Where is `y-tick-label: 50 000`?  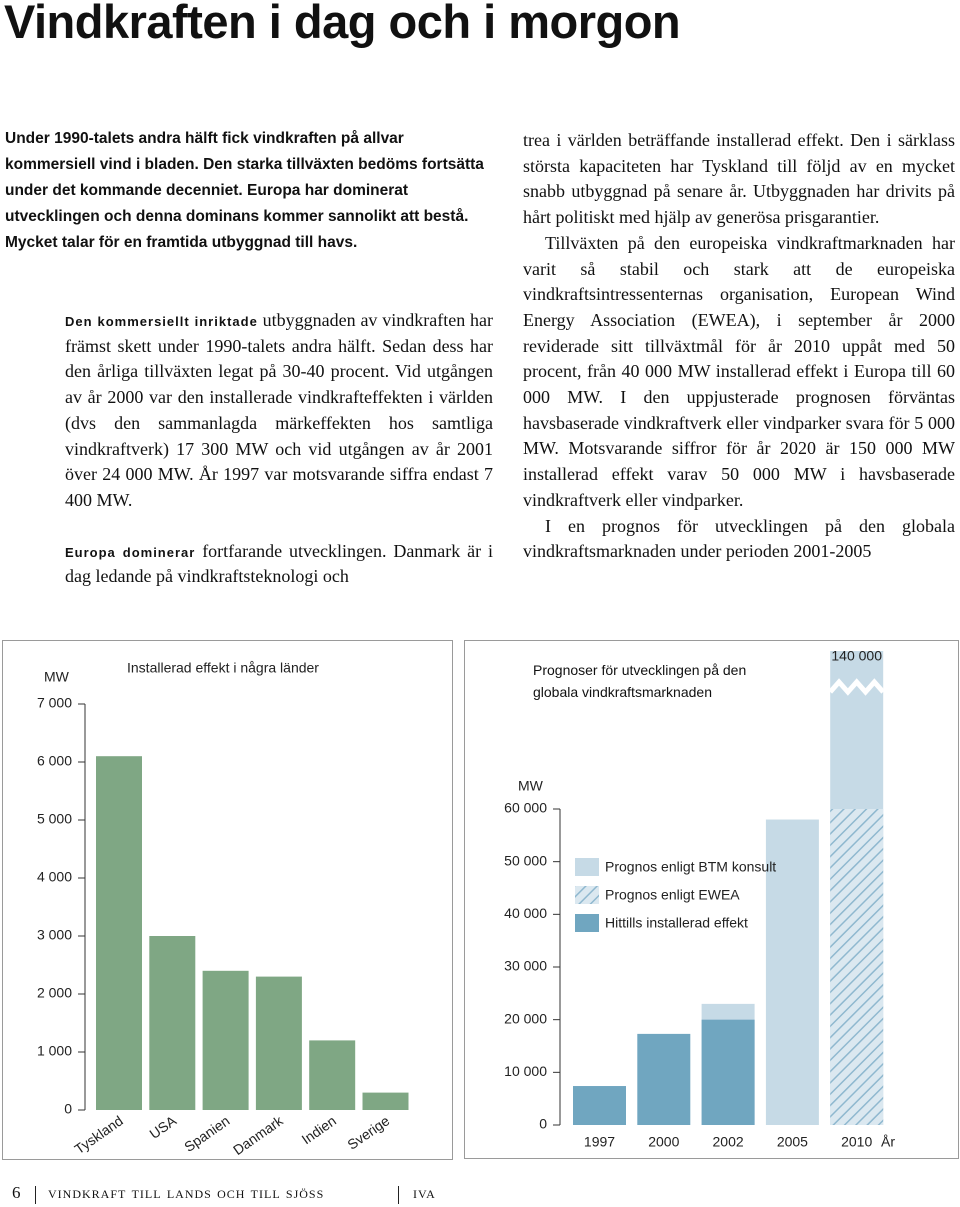 y-tick-label: 50 000 is located at coordinates (525, 860).